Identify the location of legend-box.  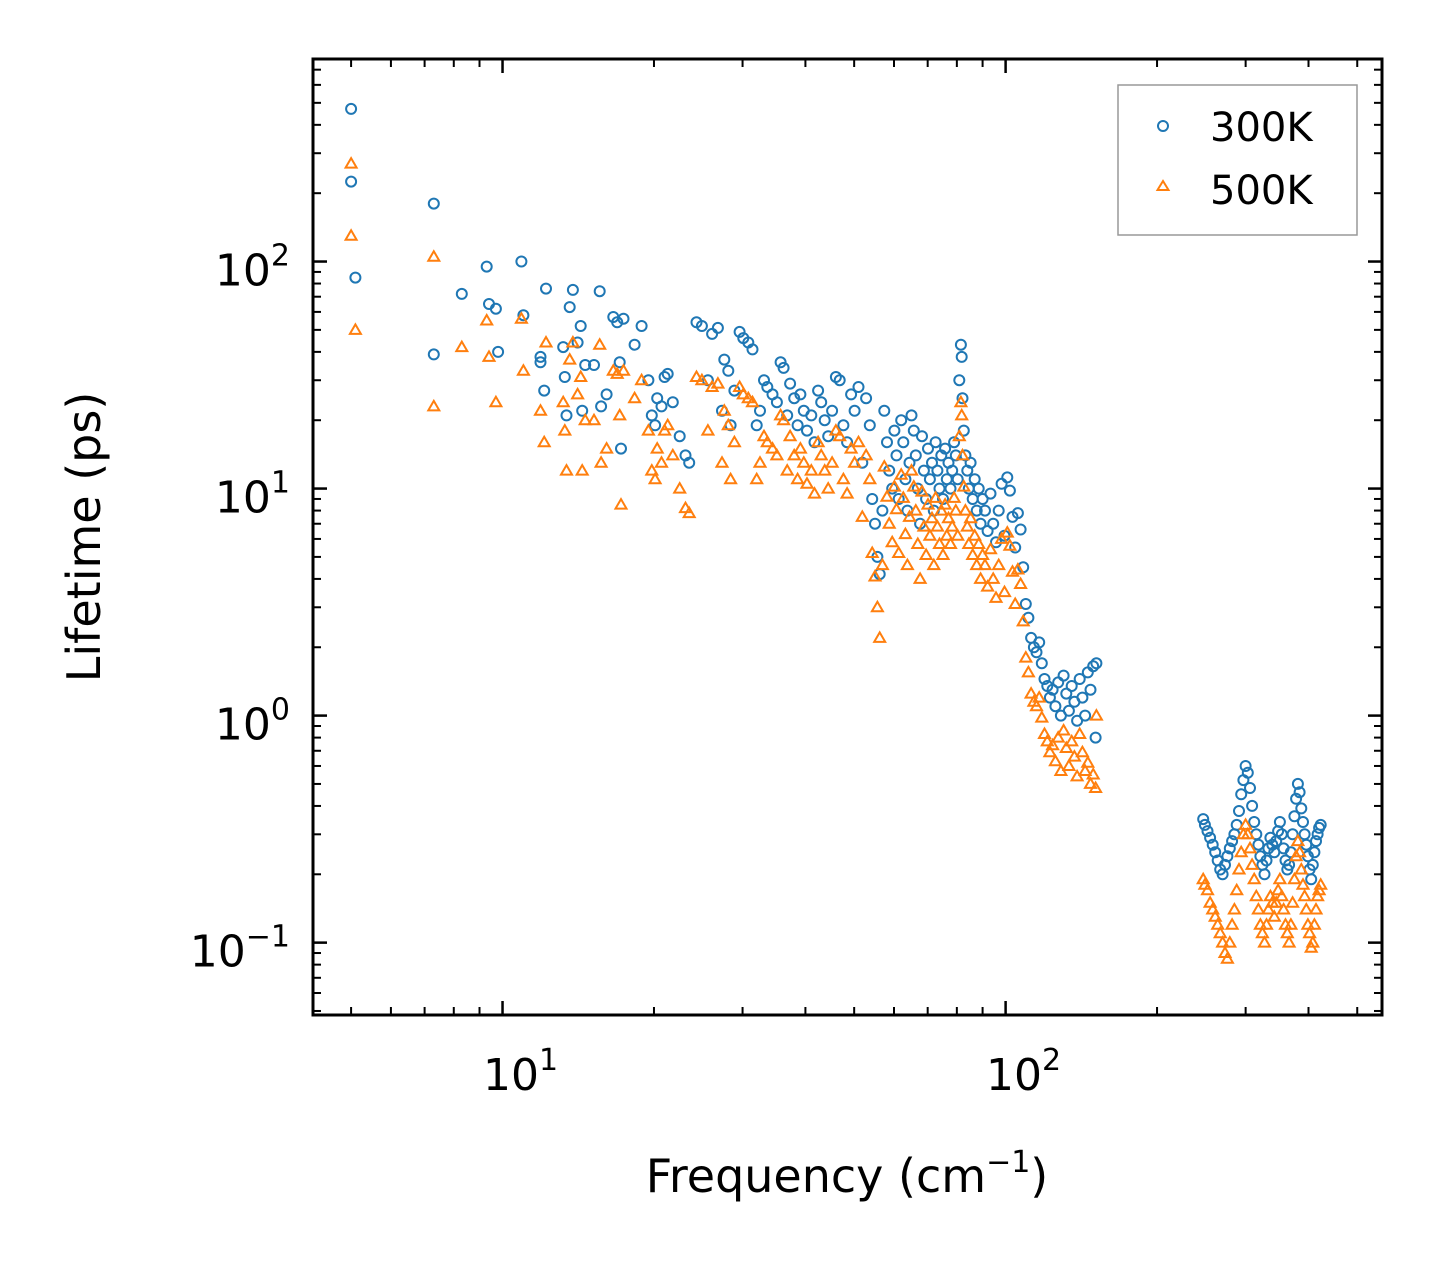
(1237, 160).